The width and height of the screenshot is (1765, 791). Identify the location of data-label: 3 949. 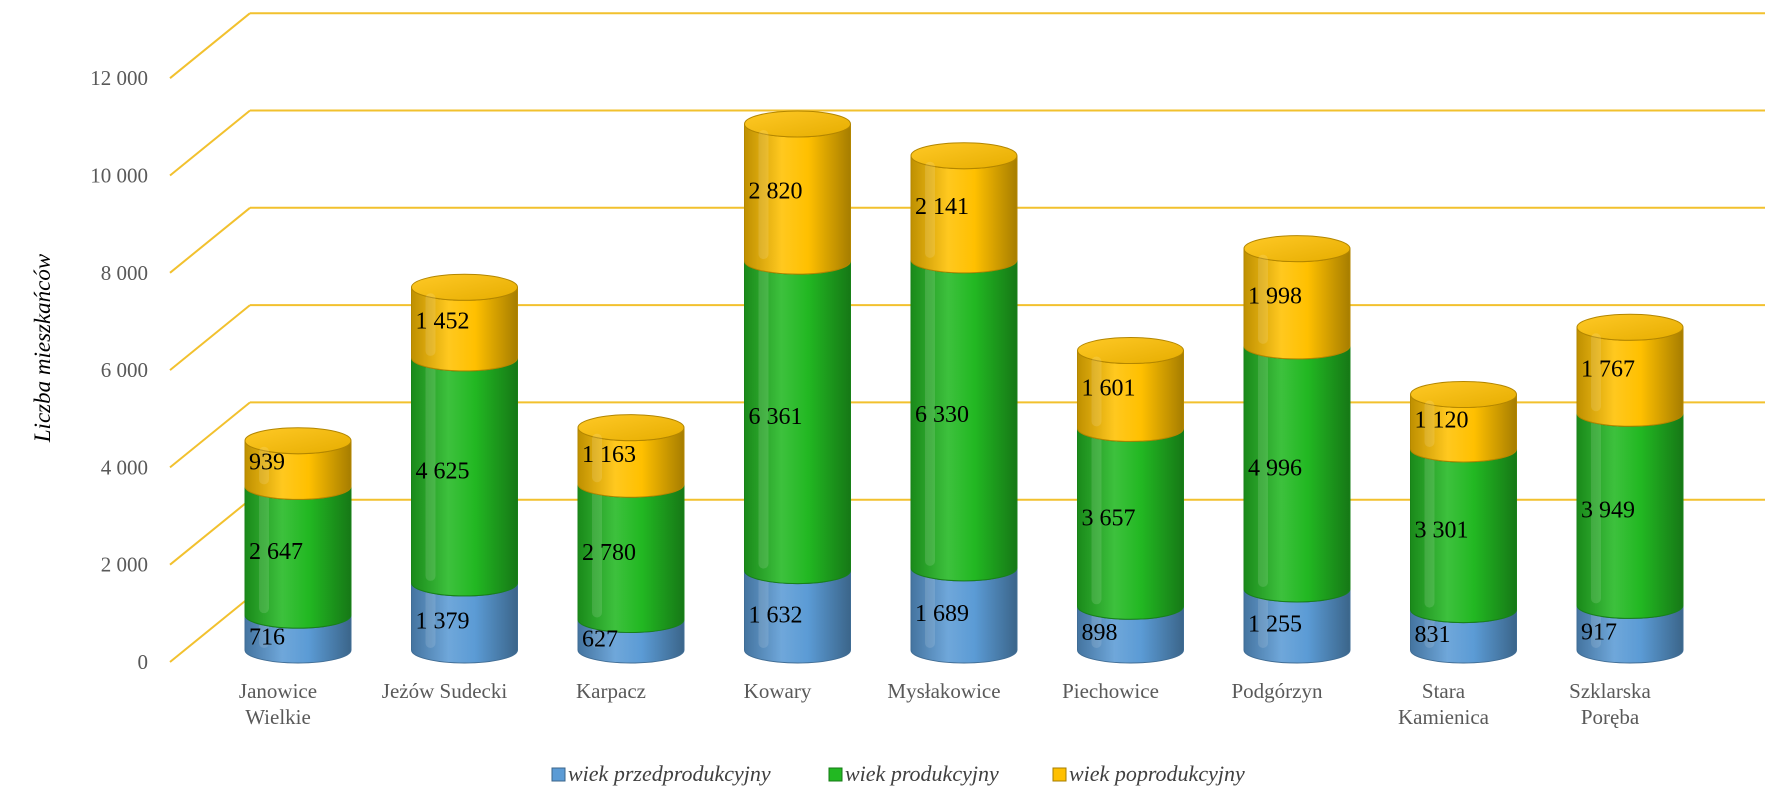
(1608, 510).